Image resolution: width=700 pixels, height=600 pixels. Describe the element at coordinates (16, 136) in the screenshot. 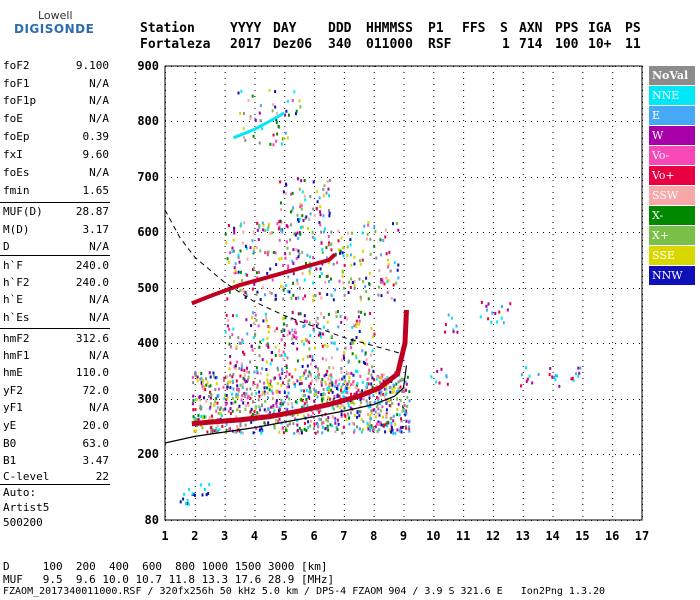

I see `param-name: foEp` at that location.